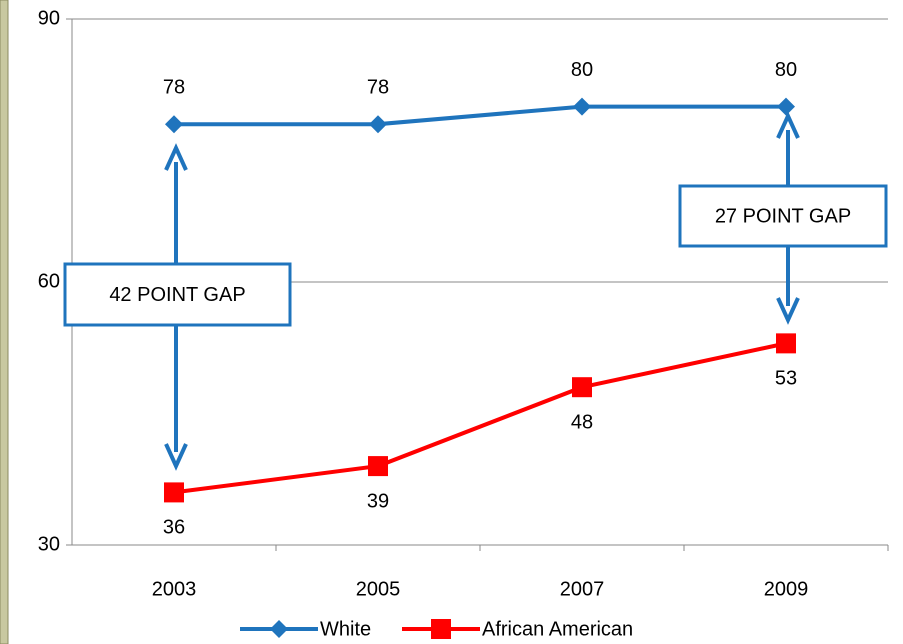 The width and height of the screenshot is (903, 644). I want to click on x-tick-label: 2009, so click(786, 589).